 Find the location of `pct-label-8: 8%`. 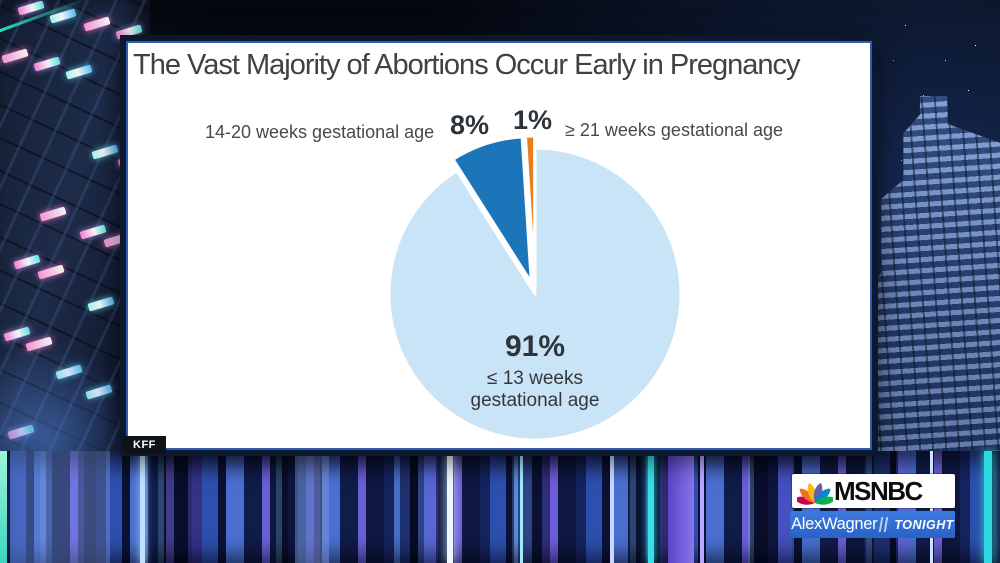

pct-label-8: 8% is located at coordinates (470, 125).